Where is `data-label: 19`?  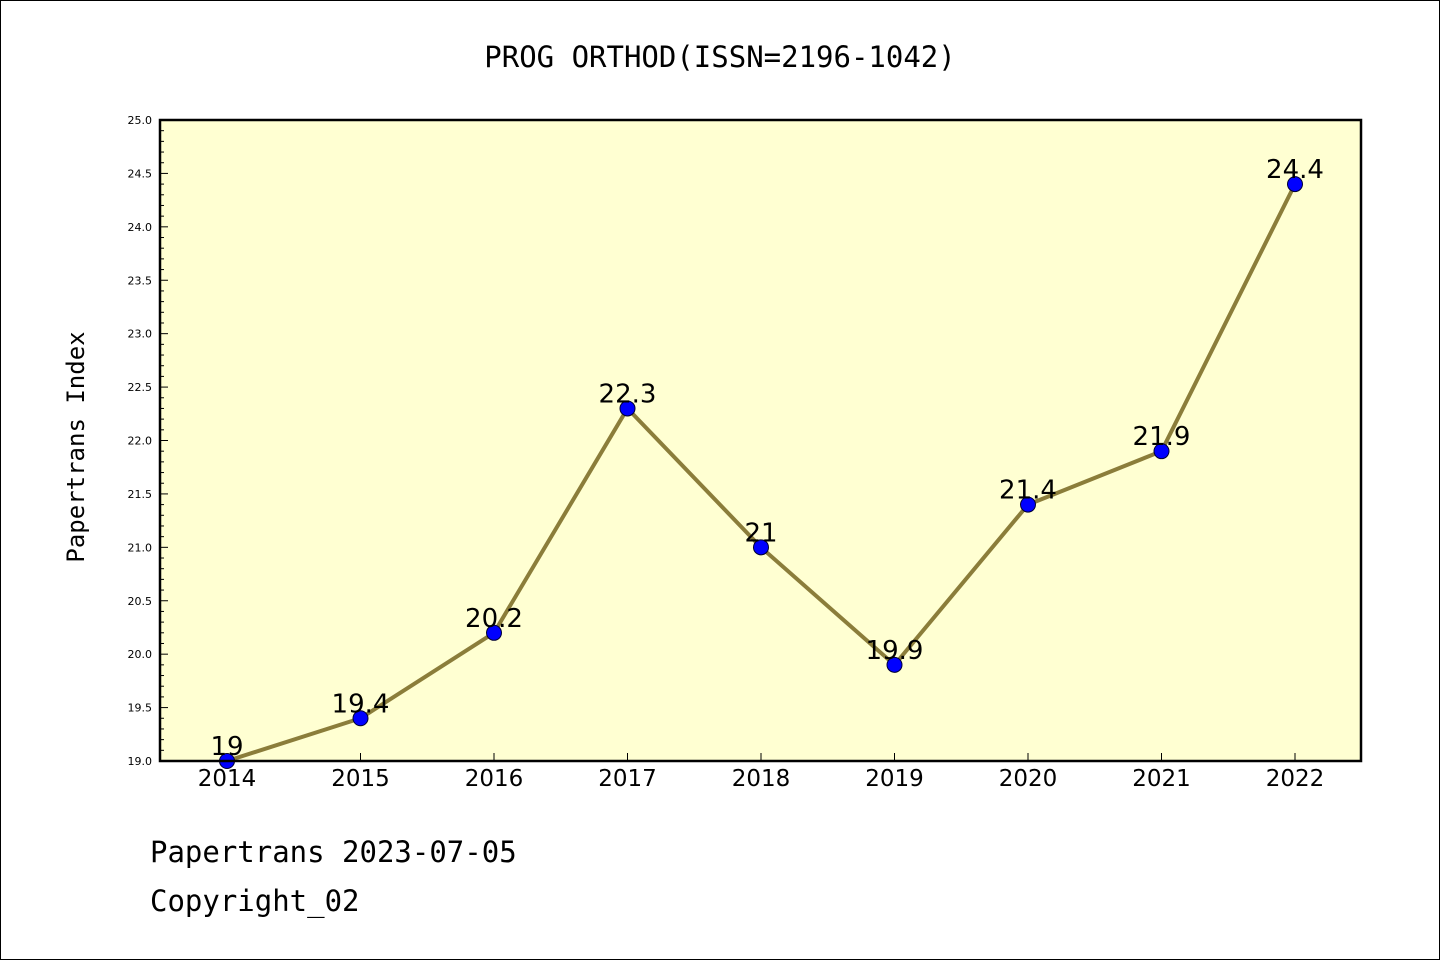
data-label: 19 is located at coordinates (226, 747).